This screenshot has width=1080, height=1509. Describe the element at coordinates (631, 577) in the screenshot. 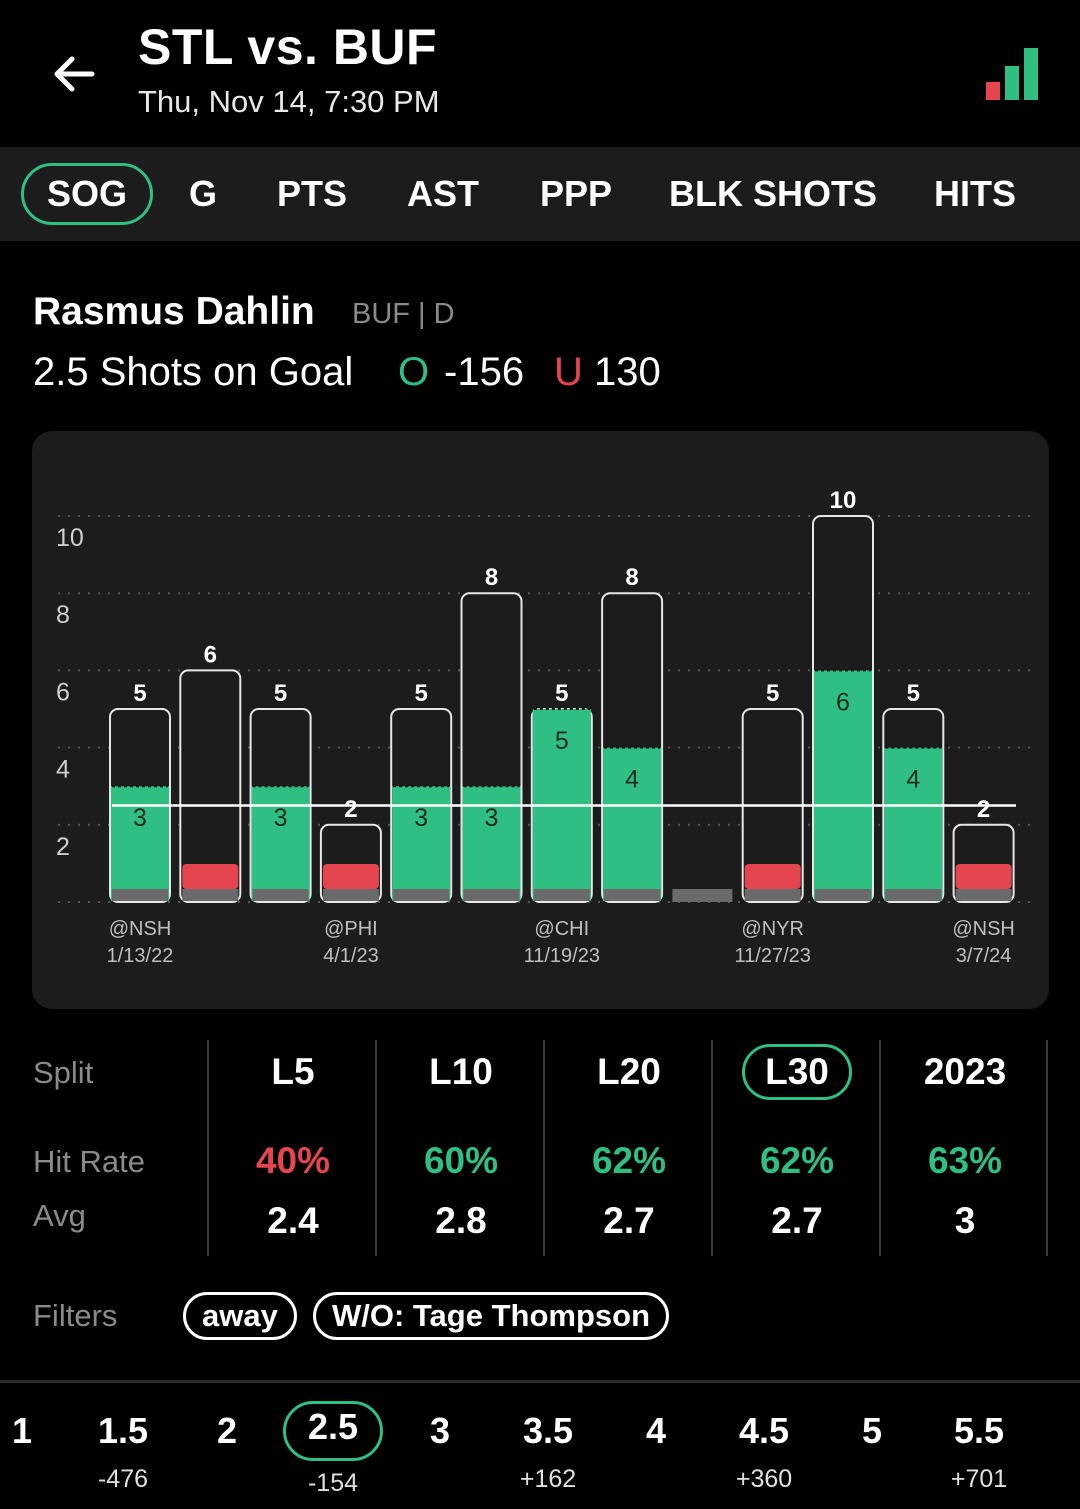

I see `total-value-label: 8` at that location.